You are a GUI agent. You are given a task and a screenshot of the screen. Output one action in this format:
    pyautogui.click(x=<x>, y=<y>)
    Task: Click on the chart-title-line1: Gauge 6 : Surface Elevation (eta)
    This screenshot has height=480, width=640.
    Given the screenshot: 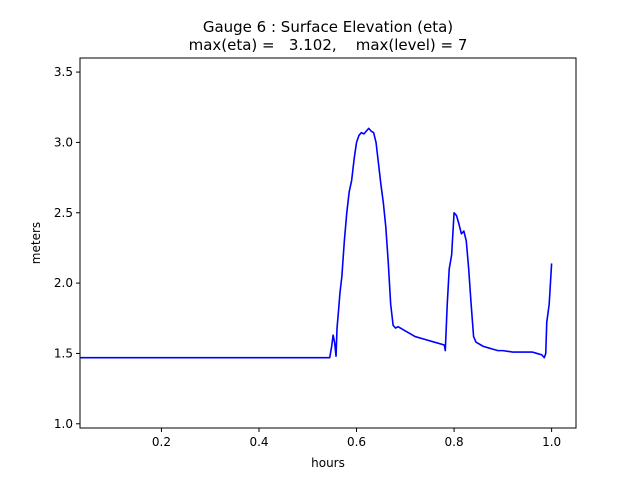 What is the action you would take?
    pyautogui.click(x=328, y=27)
    